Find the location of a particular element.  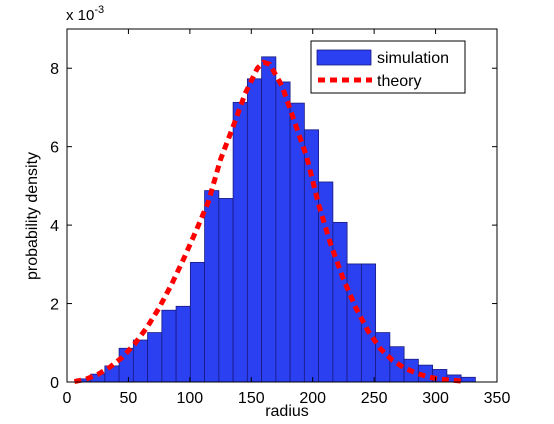

x-tick-label: 50 is located at coordinates (129, 398).